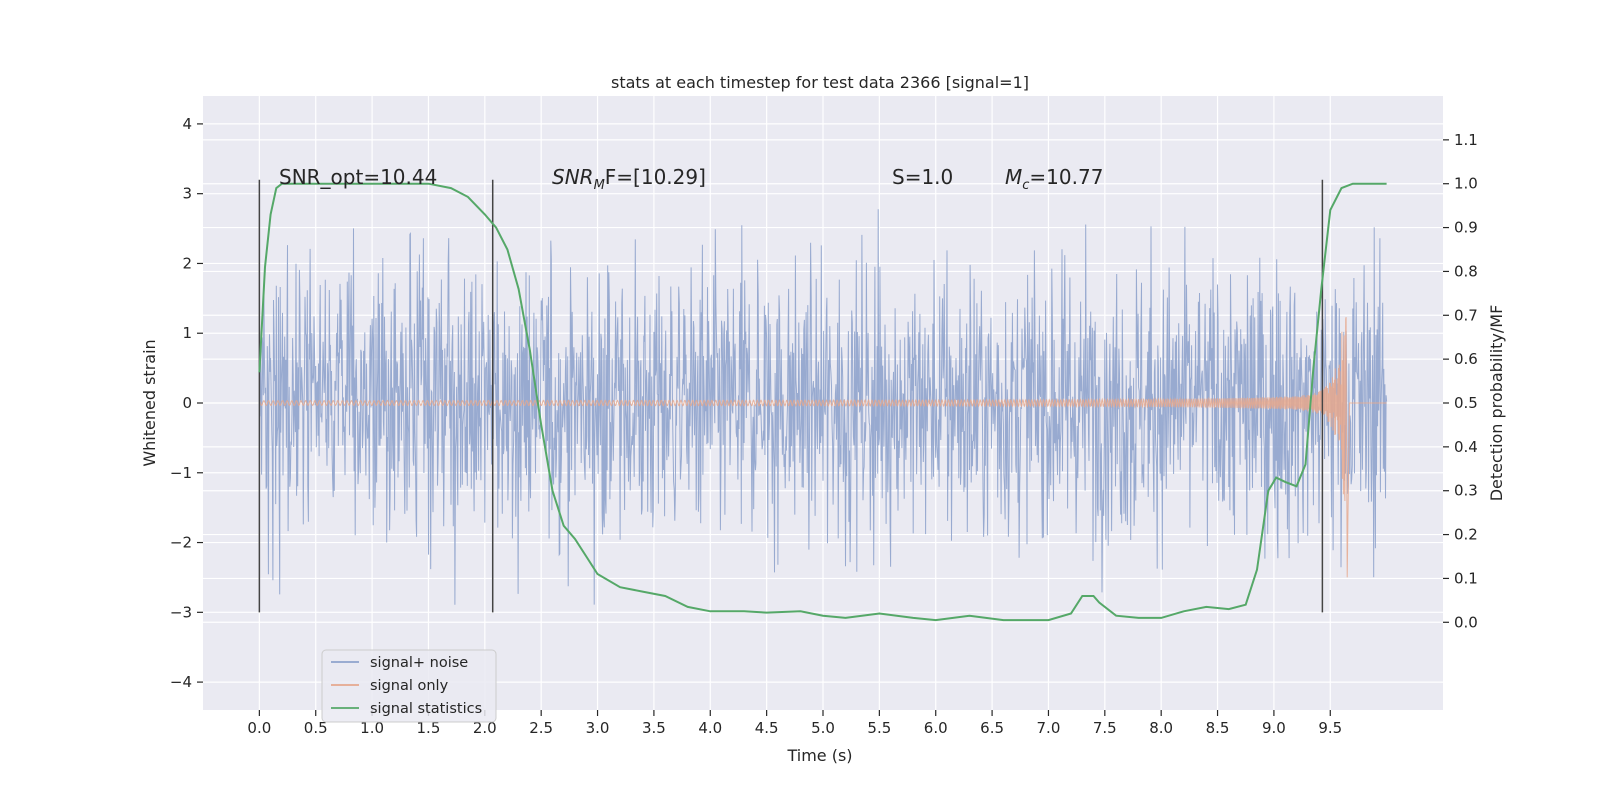 This screenshot has height=800, width=1600. What do you see at coordinates (599, 185) in the screenshot?
I see `annotation-snr-mf-subscript: M` at bounding box center [599, 185].